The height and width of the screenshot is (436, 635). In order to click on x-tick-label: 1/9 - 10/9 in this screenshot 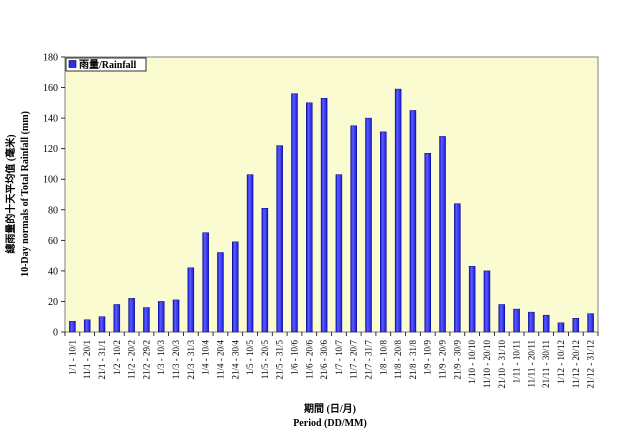, I will do `click(428, 357)`.